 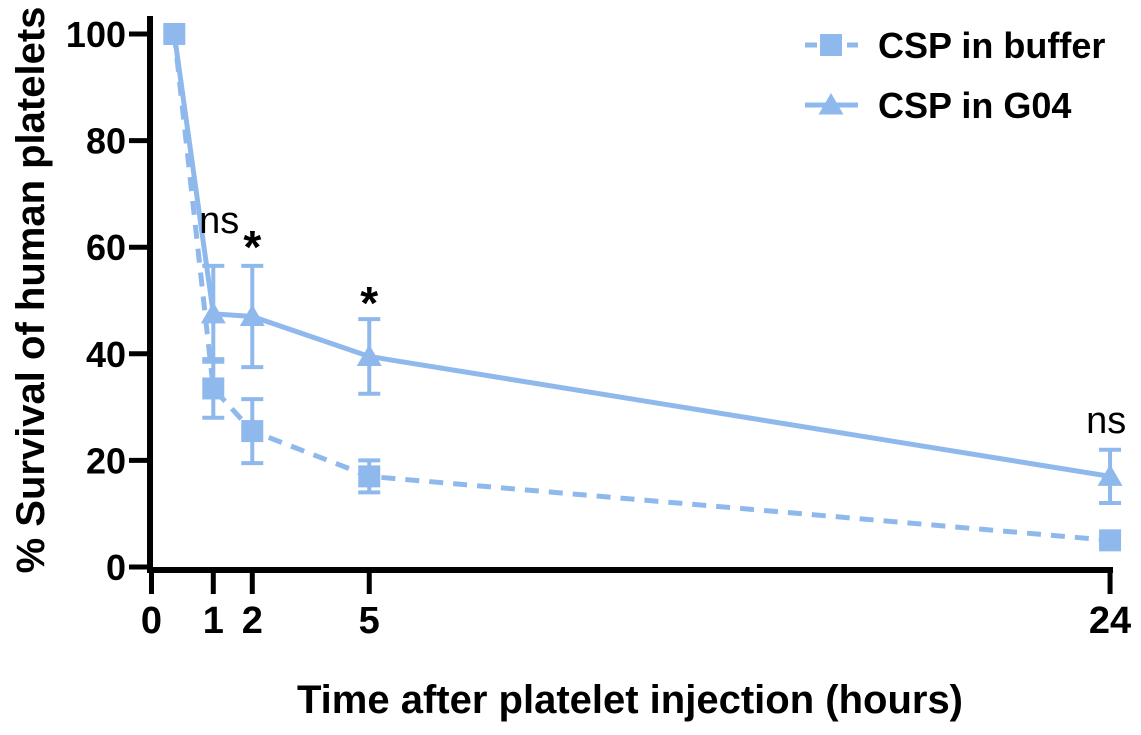 I want to click on y-axis-title: % Survival of human platelets, so click(x=31, y=290).